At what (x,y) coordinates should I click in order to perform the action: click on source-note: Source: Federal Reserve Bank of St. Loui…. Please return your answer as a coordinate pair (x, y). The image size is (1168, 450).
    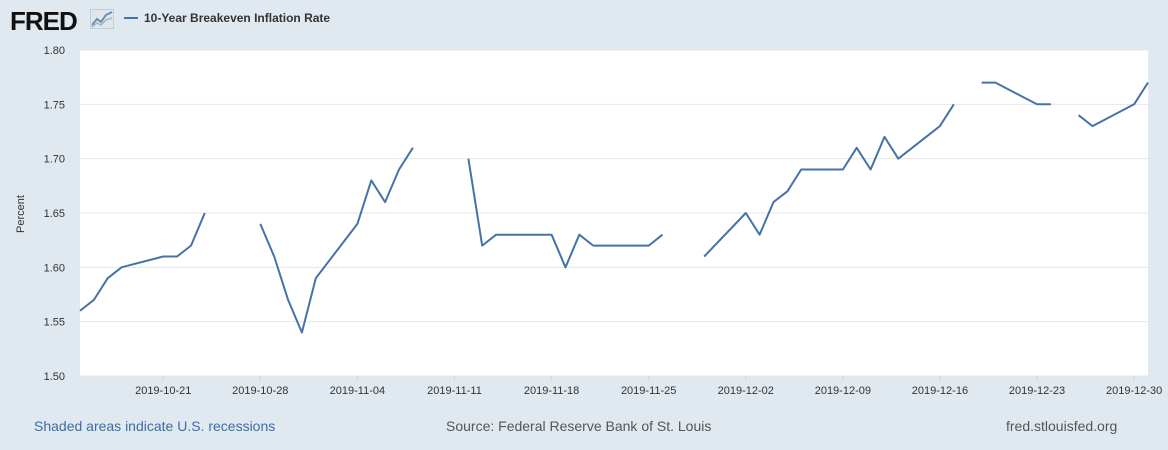
    Looking at the image, I should click on (579, 426).